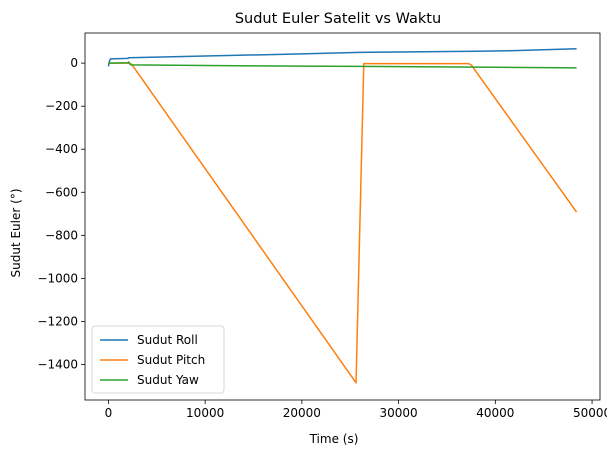 The image size is (607, 455). I want to click on x-axis-label: Time (s), so click(334, 439).